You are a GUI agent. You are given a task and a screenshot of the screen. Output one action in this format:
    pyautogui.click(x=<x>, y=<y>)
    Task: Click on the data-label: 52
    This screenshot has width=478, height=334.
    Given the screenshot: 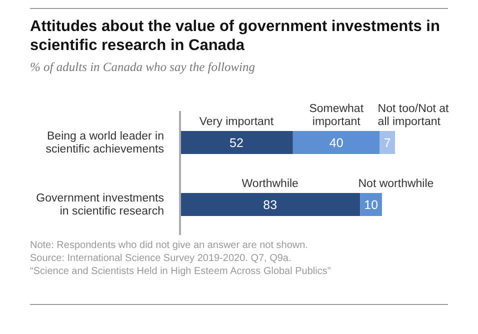 What is the action you would take?
    pyautogui.click(x=237, y=143)
    